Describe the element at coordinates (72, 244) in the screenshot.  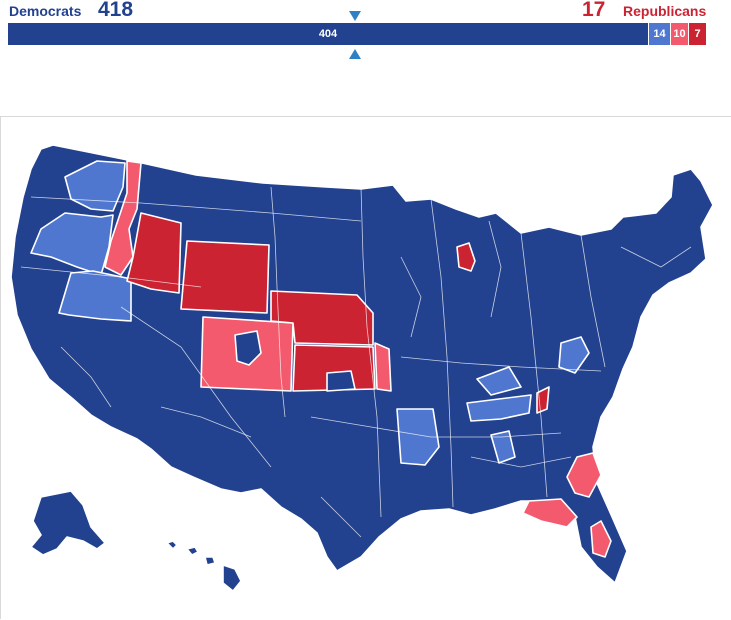
I see `oregon-region` at that location.